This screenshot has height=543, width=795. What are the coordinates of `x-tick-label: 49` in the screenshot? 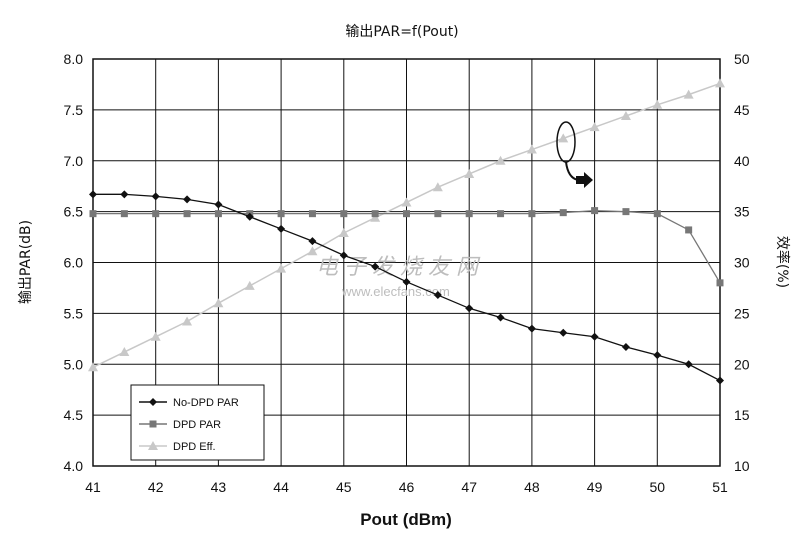 It's located at (595, 487).